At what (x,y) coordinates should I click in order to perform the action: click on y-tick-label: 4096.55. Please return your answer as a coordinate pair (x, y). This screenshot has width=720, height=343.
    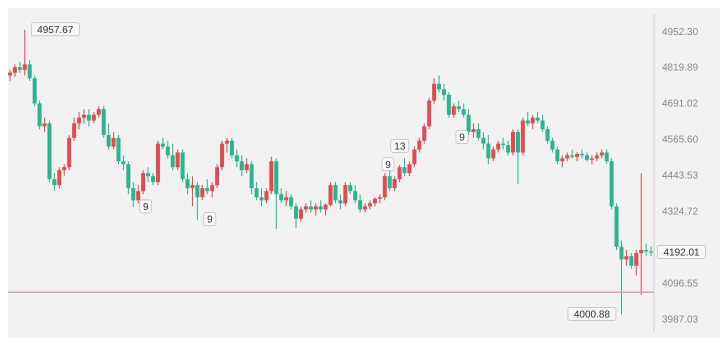
    Looking at the image, I should click on (680, 284).